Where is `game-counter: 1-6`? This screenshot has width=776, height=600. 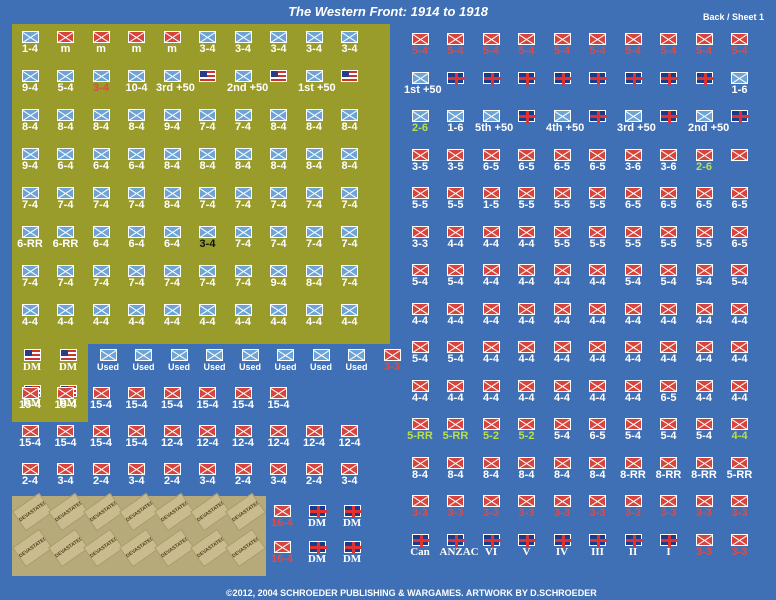
game-counter: 1-6 is located at coordinates (456, 123).